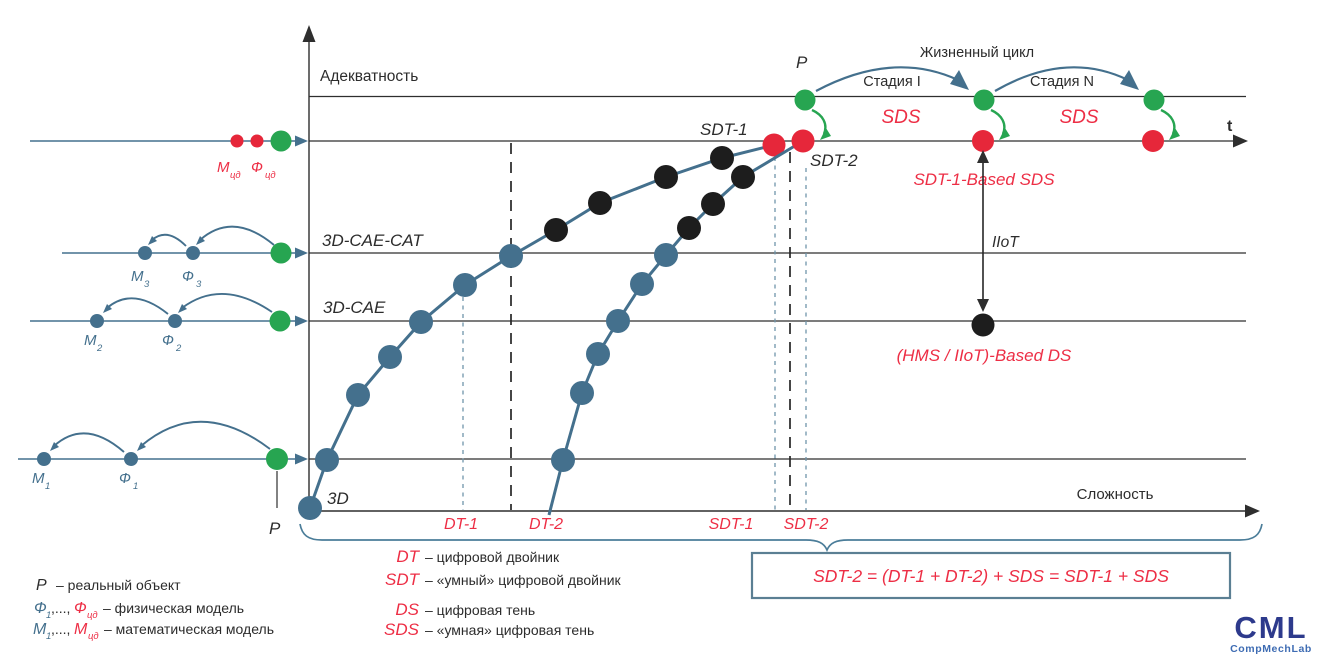 Image resolution: width=1319 pixels, height=663 pixels. Describe the element at coordinates (983, 325) in the screenshot. I see `ds-dot` at that location.